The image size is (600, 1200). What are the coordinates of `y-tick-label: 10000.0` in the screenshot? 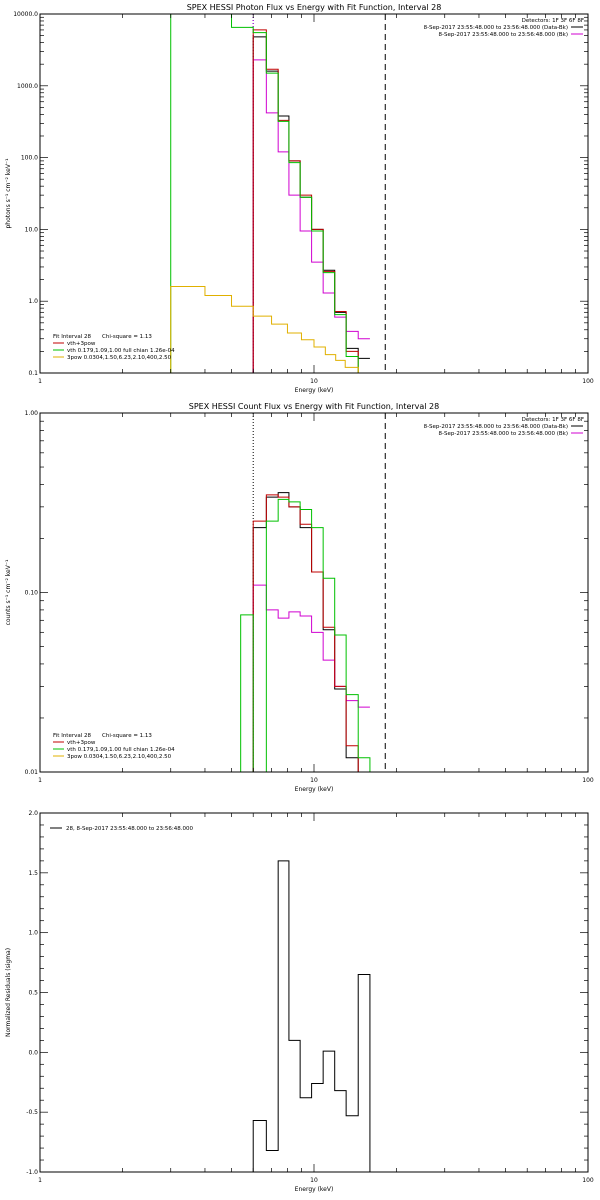 It's located at (25, 14).